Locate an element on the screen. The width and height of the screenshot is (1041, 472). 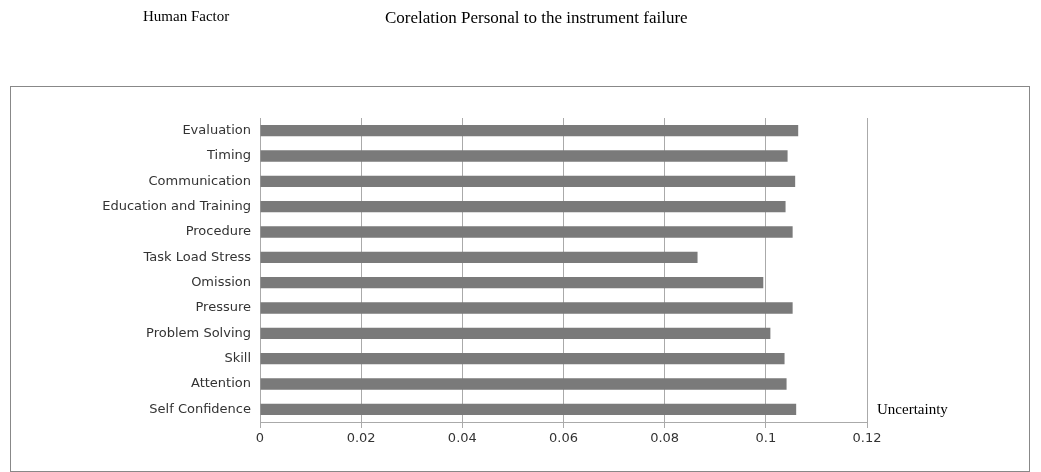
x-tick-label: 0.06 is located at coordinates (563, 438).